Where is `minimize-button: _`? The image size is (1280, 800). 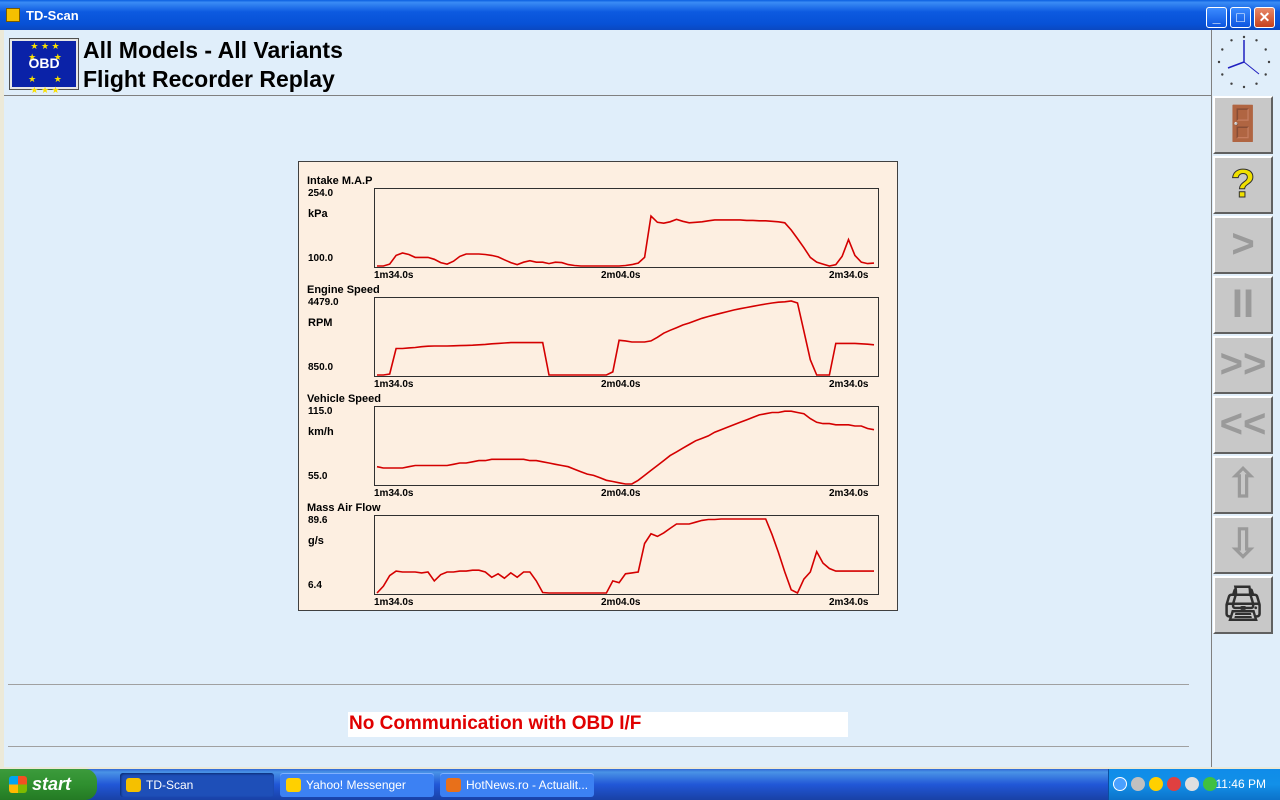 minimize-button: _ is located at coordinates (1216, 17).